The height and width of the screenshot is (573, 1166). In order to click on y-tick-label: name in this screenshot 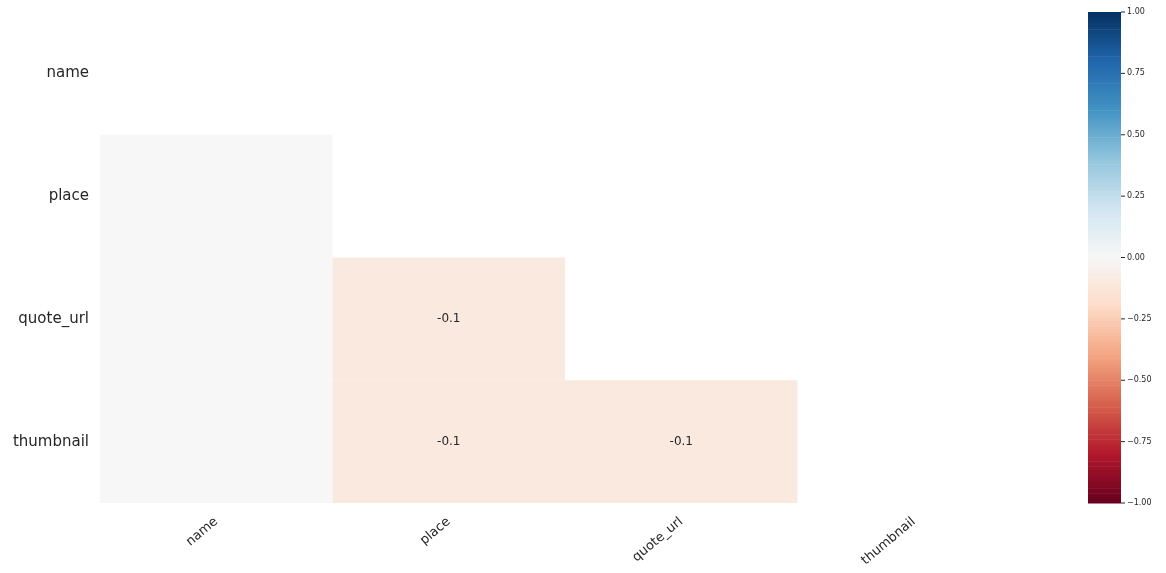, I will do `click(67, 72)`.